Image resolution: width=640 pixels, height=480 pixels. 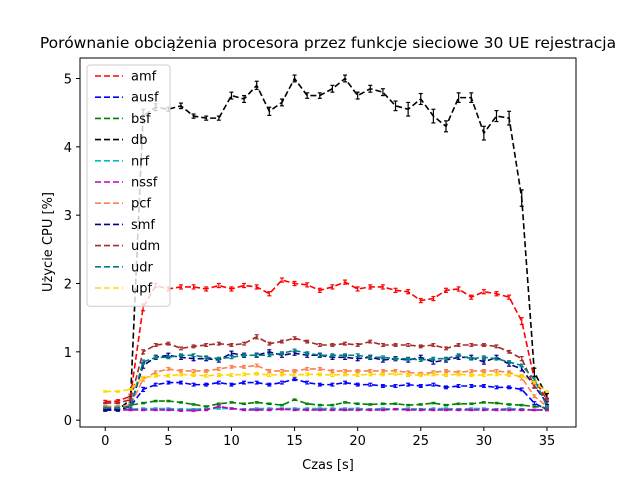 I want to click on series-line-bsf, so click(x=326, y=403).